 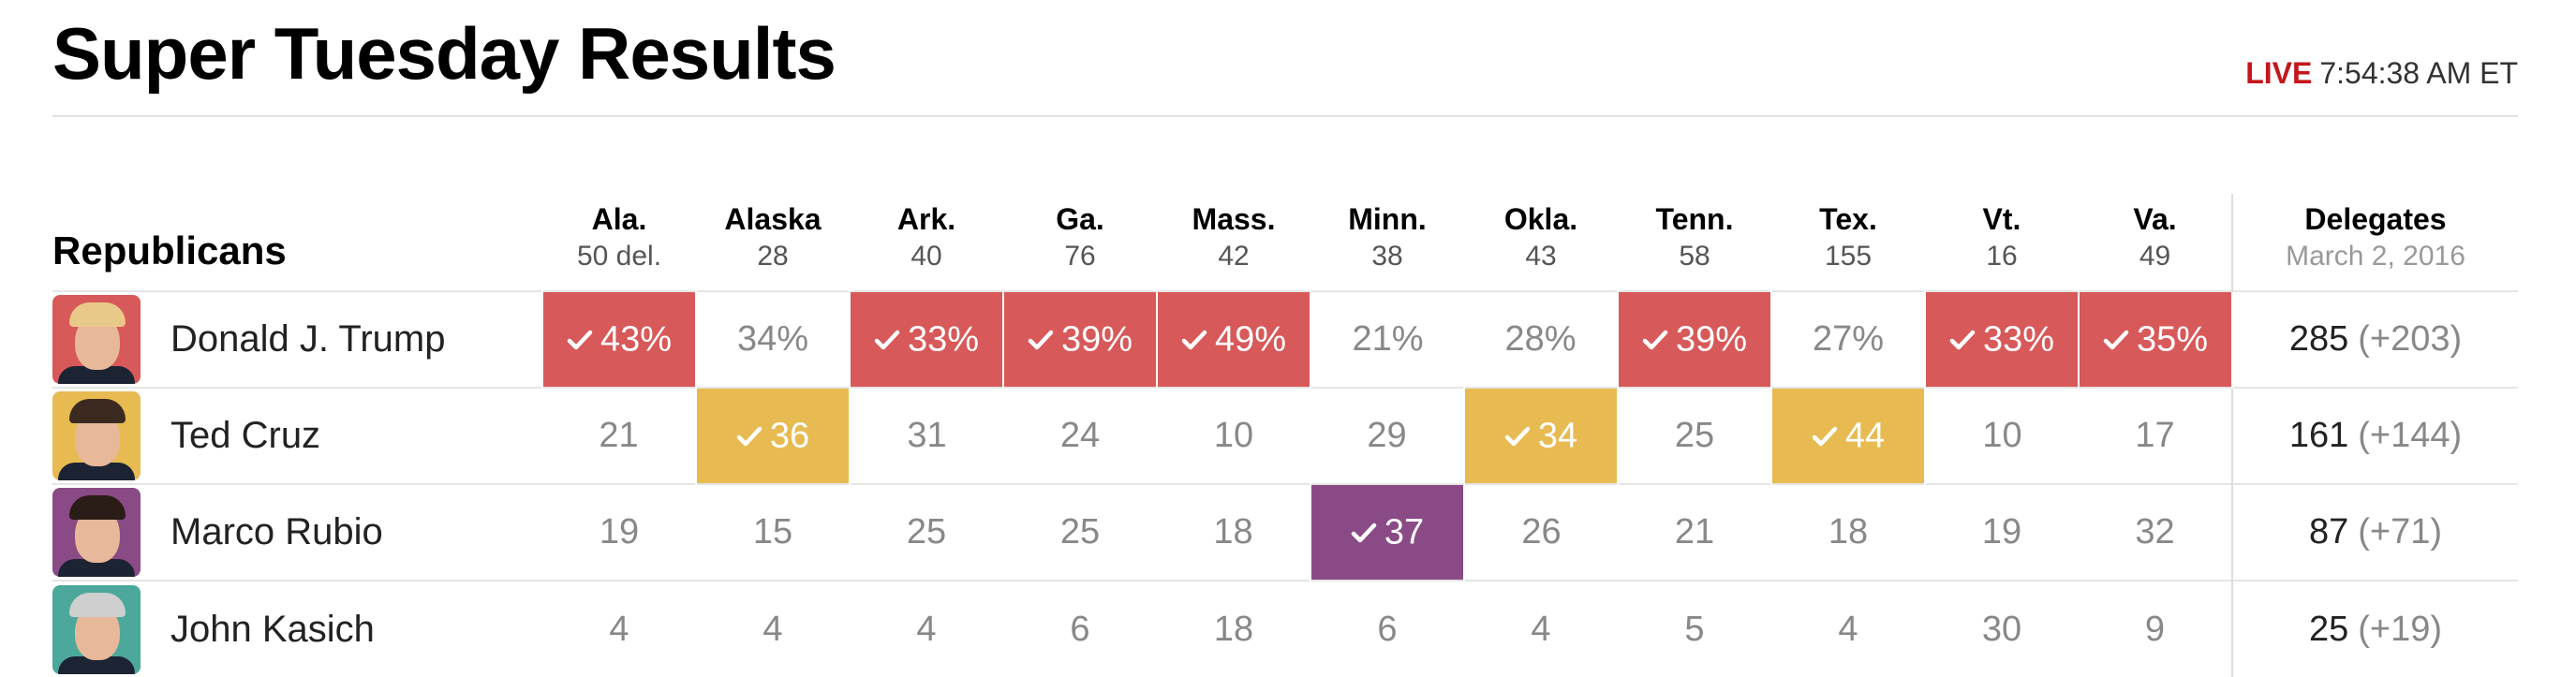 What do you see at coordinates (1695, 243) in the screenshot?
I see `state-column-header: Tenn. 58` at bounding box center [1695, 243].